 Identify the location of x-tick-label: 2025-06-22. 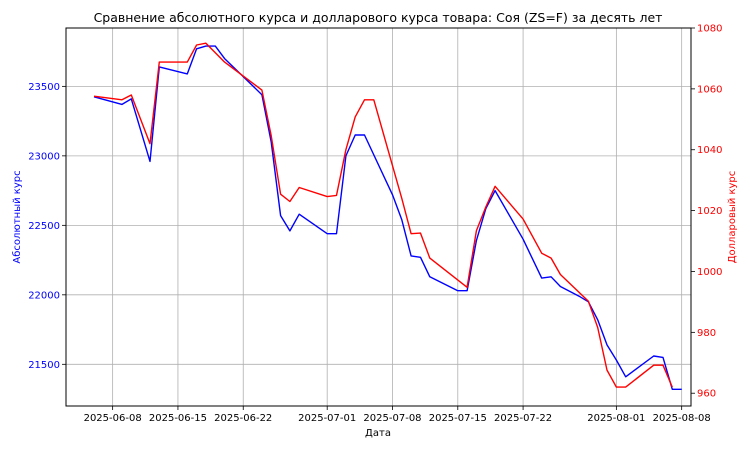
(243, 418).